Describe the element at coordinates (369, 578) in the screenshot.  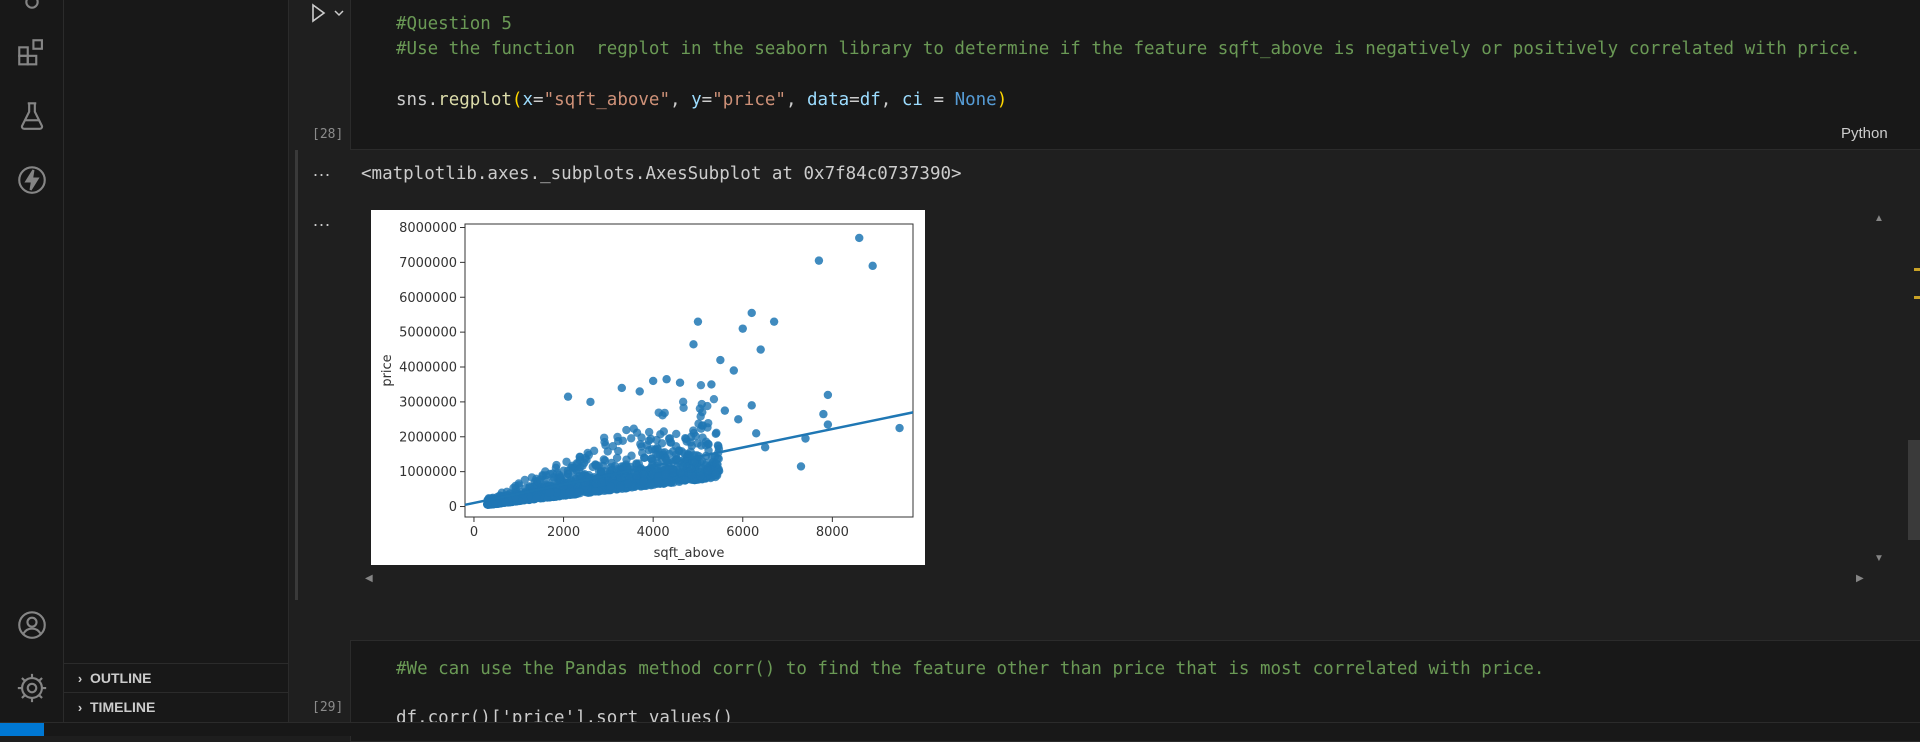
I see `scroll-left-icon: ◀` at that location.